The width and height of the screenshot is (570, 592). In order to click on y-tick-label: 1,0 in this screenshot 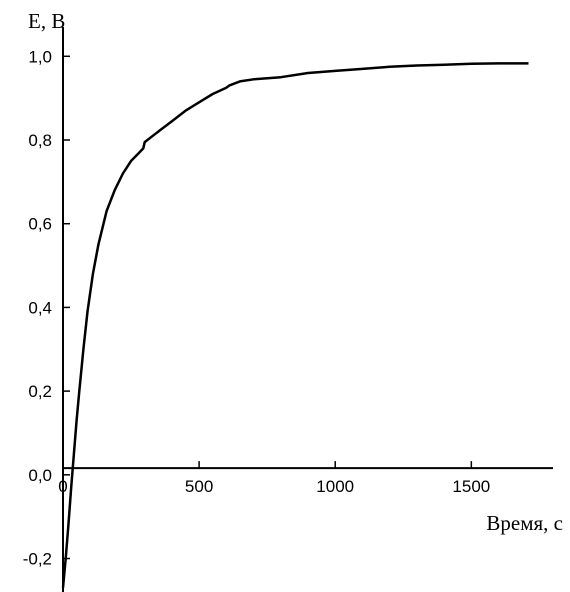, I will do `click(40, 56)`.